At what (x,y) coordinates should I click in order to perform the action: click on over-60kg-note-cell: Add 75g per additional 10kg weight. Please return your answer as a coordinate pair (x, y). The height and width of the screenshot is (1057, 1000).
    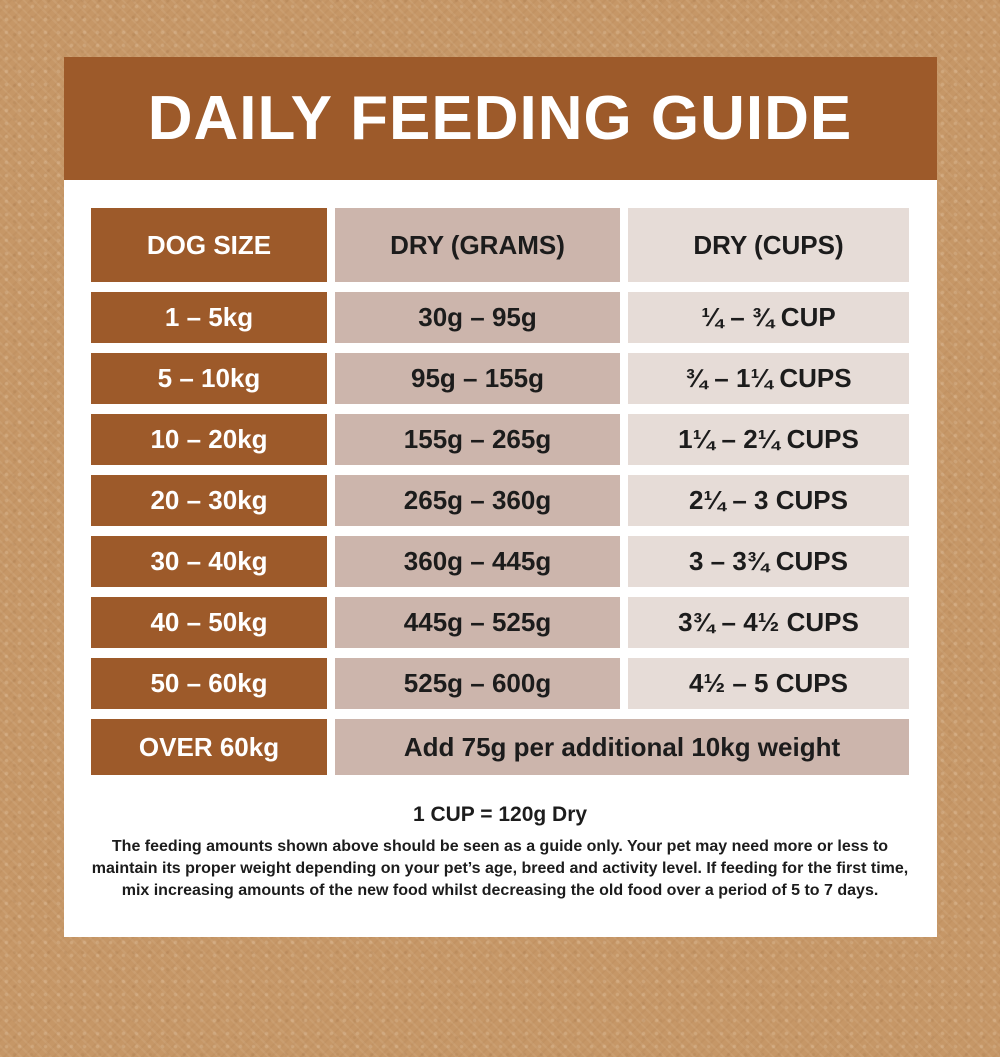
    Looking at the image, I should click on (622, 747).